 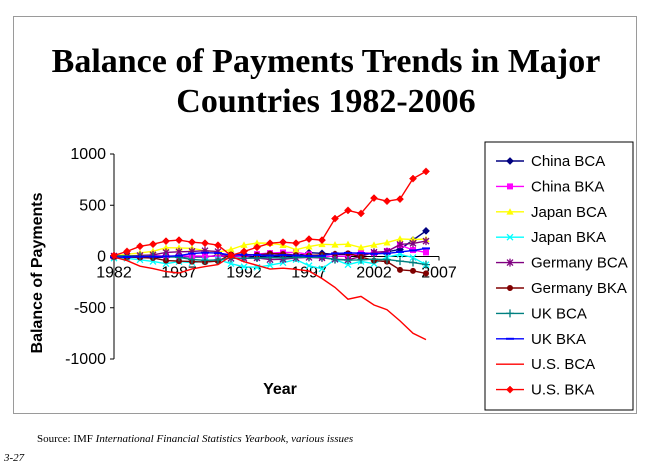 What do you see at coordinates (85, 359) in the screenshot?
I see `y-tick-label: -1000` at bounding box center [85, 359].